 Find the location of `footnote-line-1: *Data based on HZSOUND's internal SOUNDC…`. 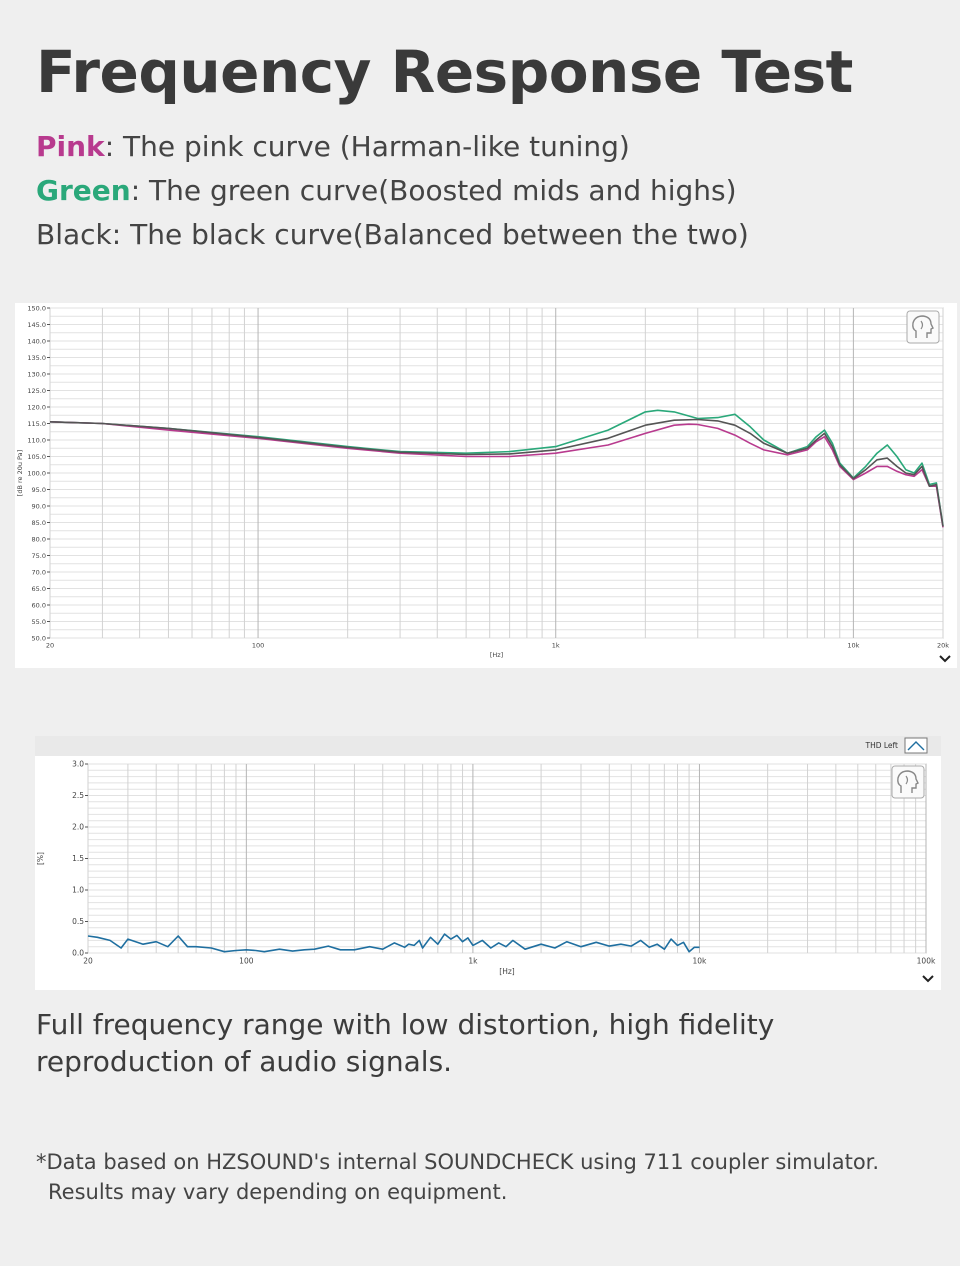

footnote-line-1: *Data based on HZSOUND's internal SOUNDC… is located at coordinates (458, 1162).